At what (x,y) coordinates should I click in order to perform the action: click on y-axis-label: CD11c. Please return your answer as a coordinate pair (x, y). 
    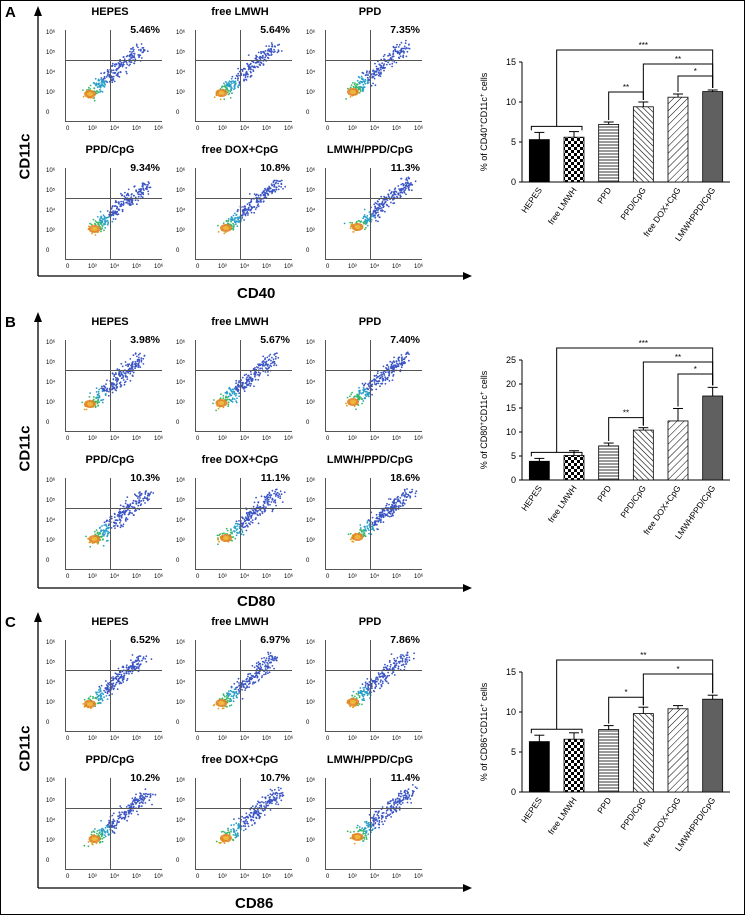
    Looking at the image, I should click on (25, 156).